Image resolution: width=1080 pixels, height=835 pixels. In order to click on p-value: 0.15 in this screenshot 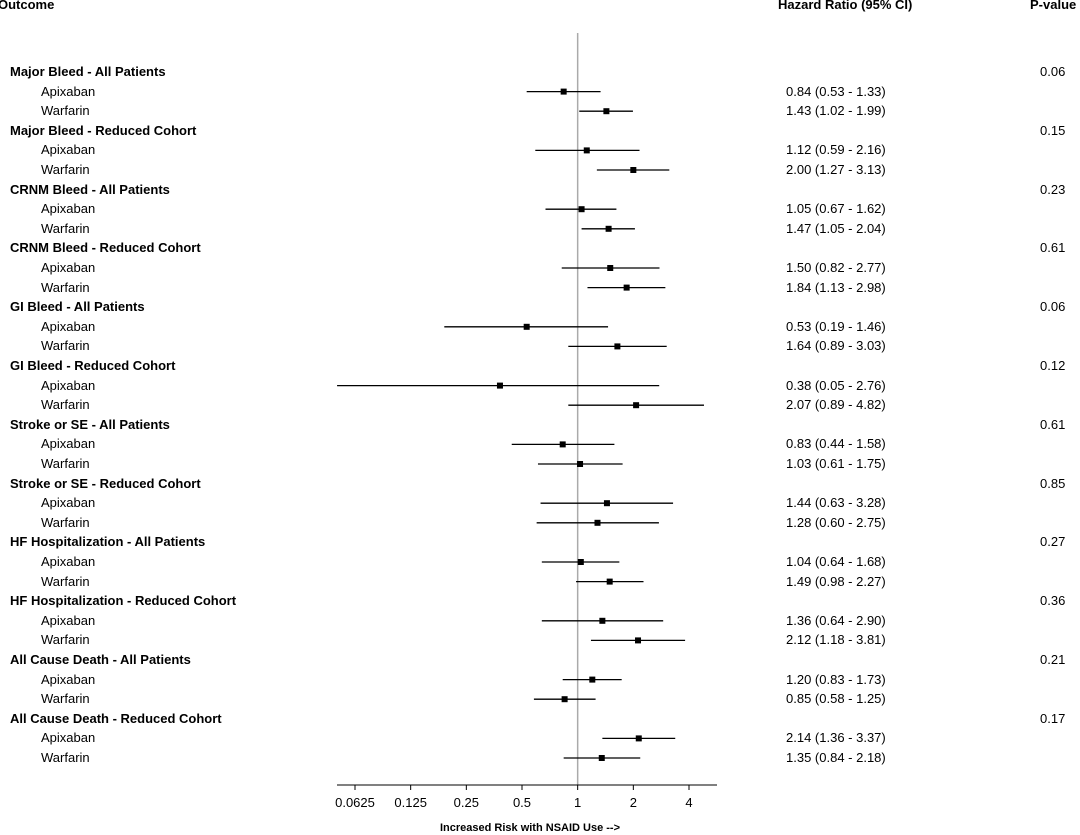, I will do `click(1053, 130)`.